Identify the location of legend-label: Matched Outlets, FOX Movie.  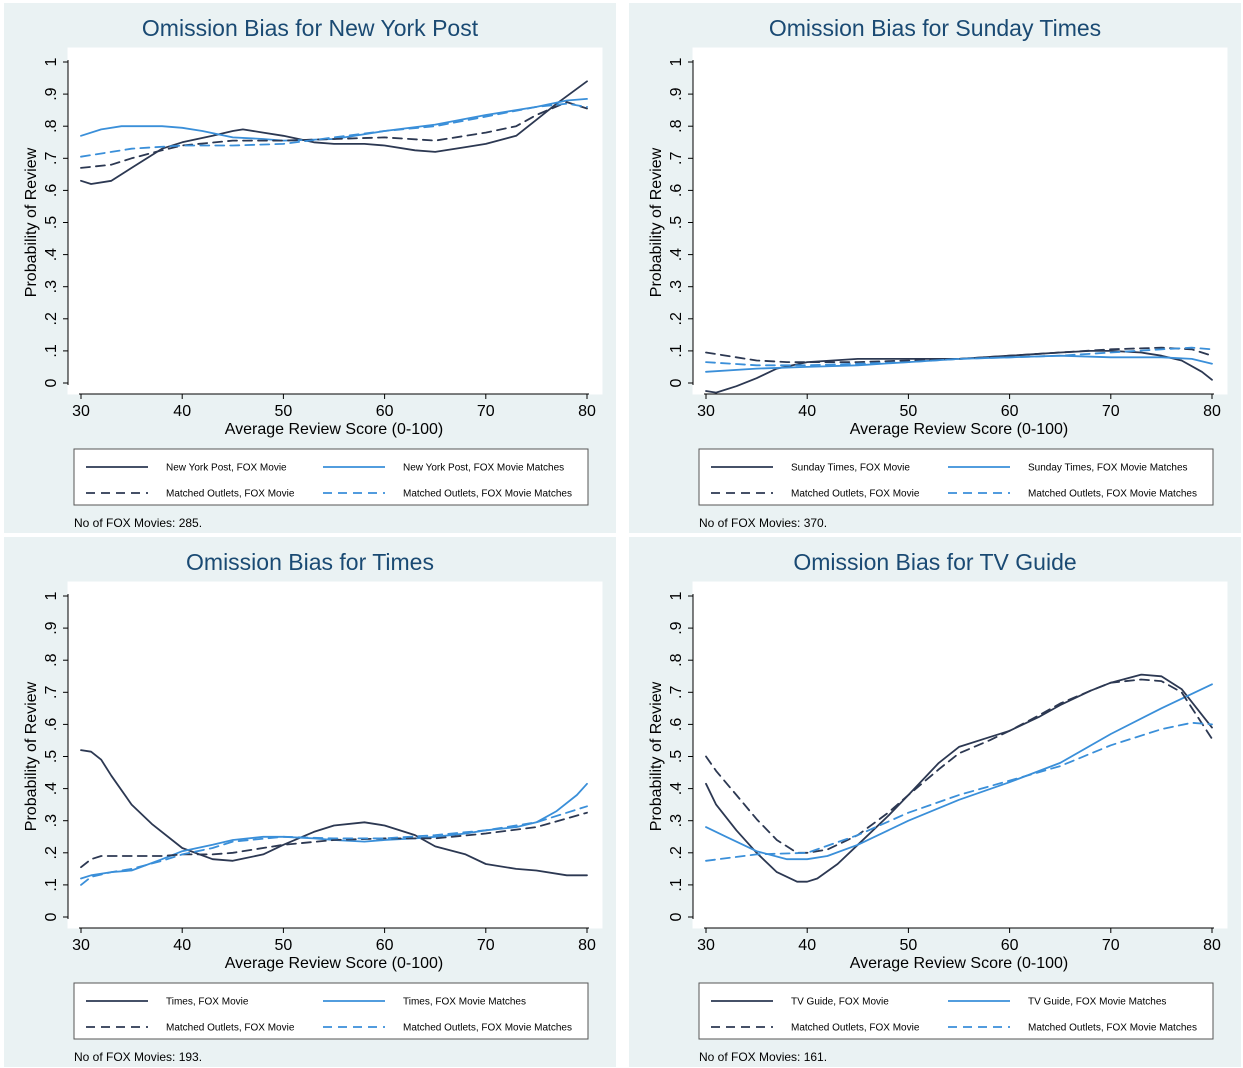
(230, 1028).